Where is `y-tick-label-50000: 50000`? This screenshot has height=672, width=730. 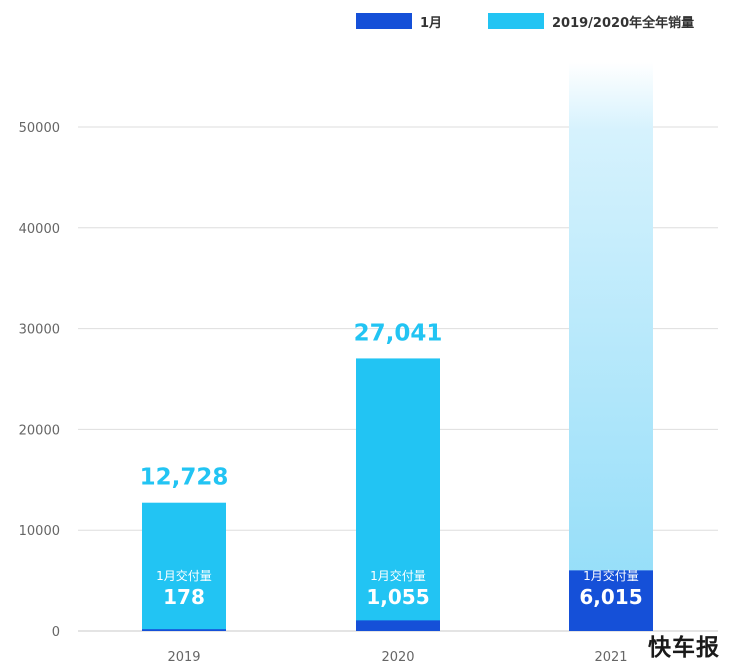 y-tick-label-50000: 50000 is located at coordinates (39, 128).